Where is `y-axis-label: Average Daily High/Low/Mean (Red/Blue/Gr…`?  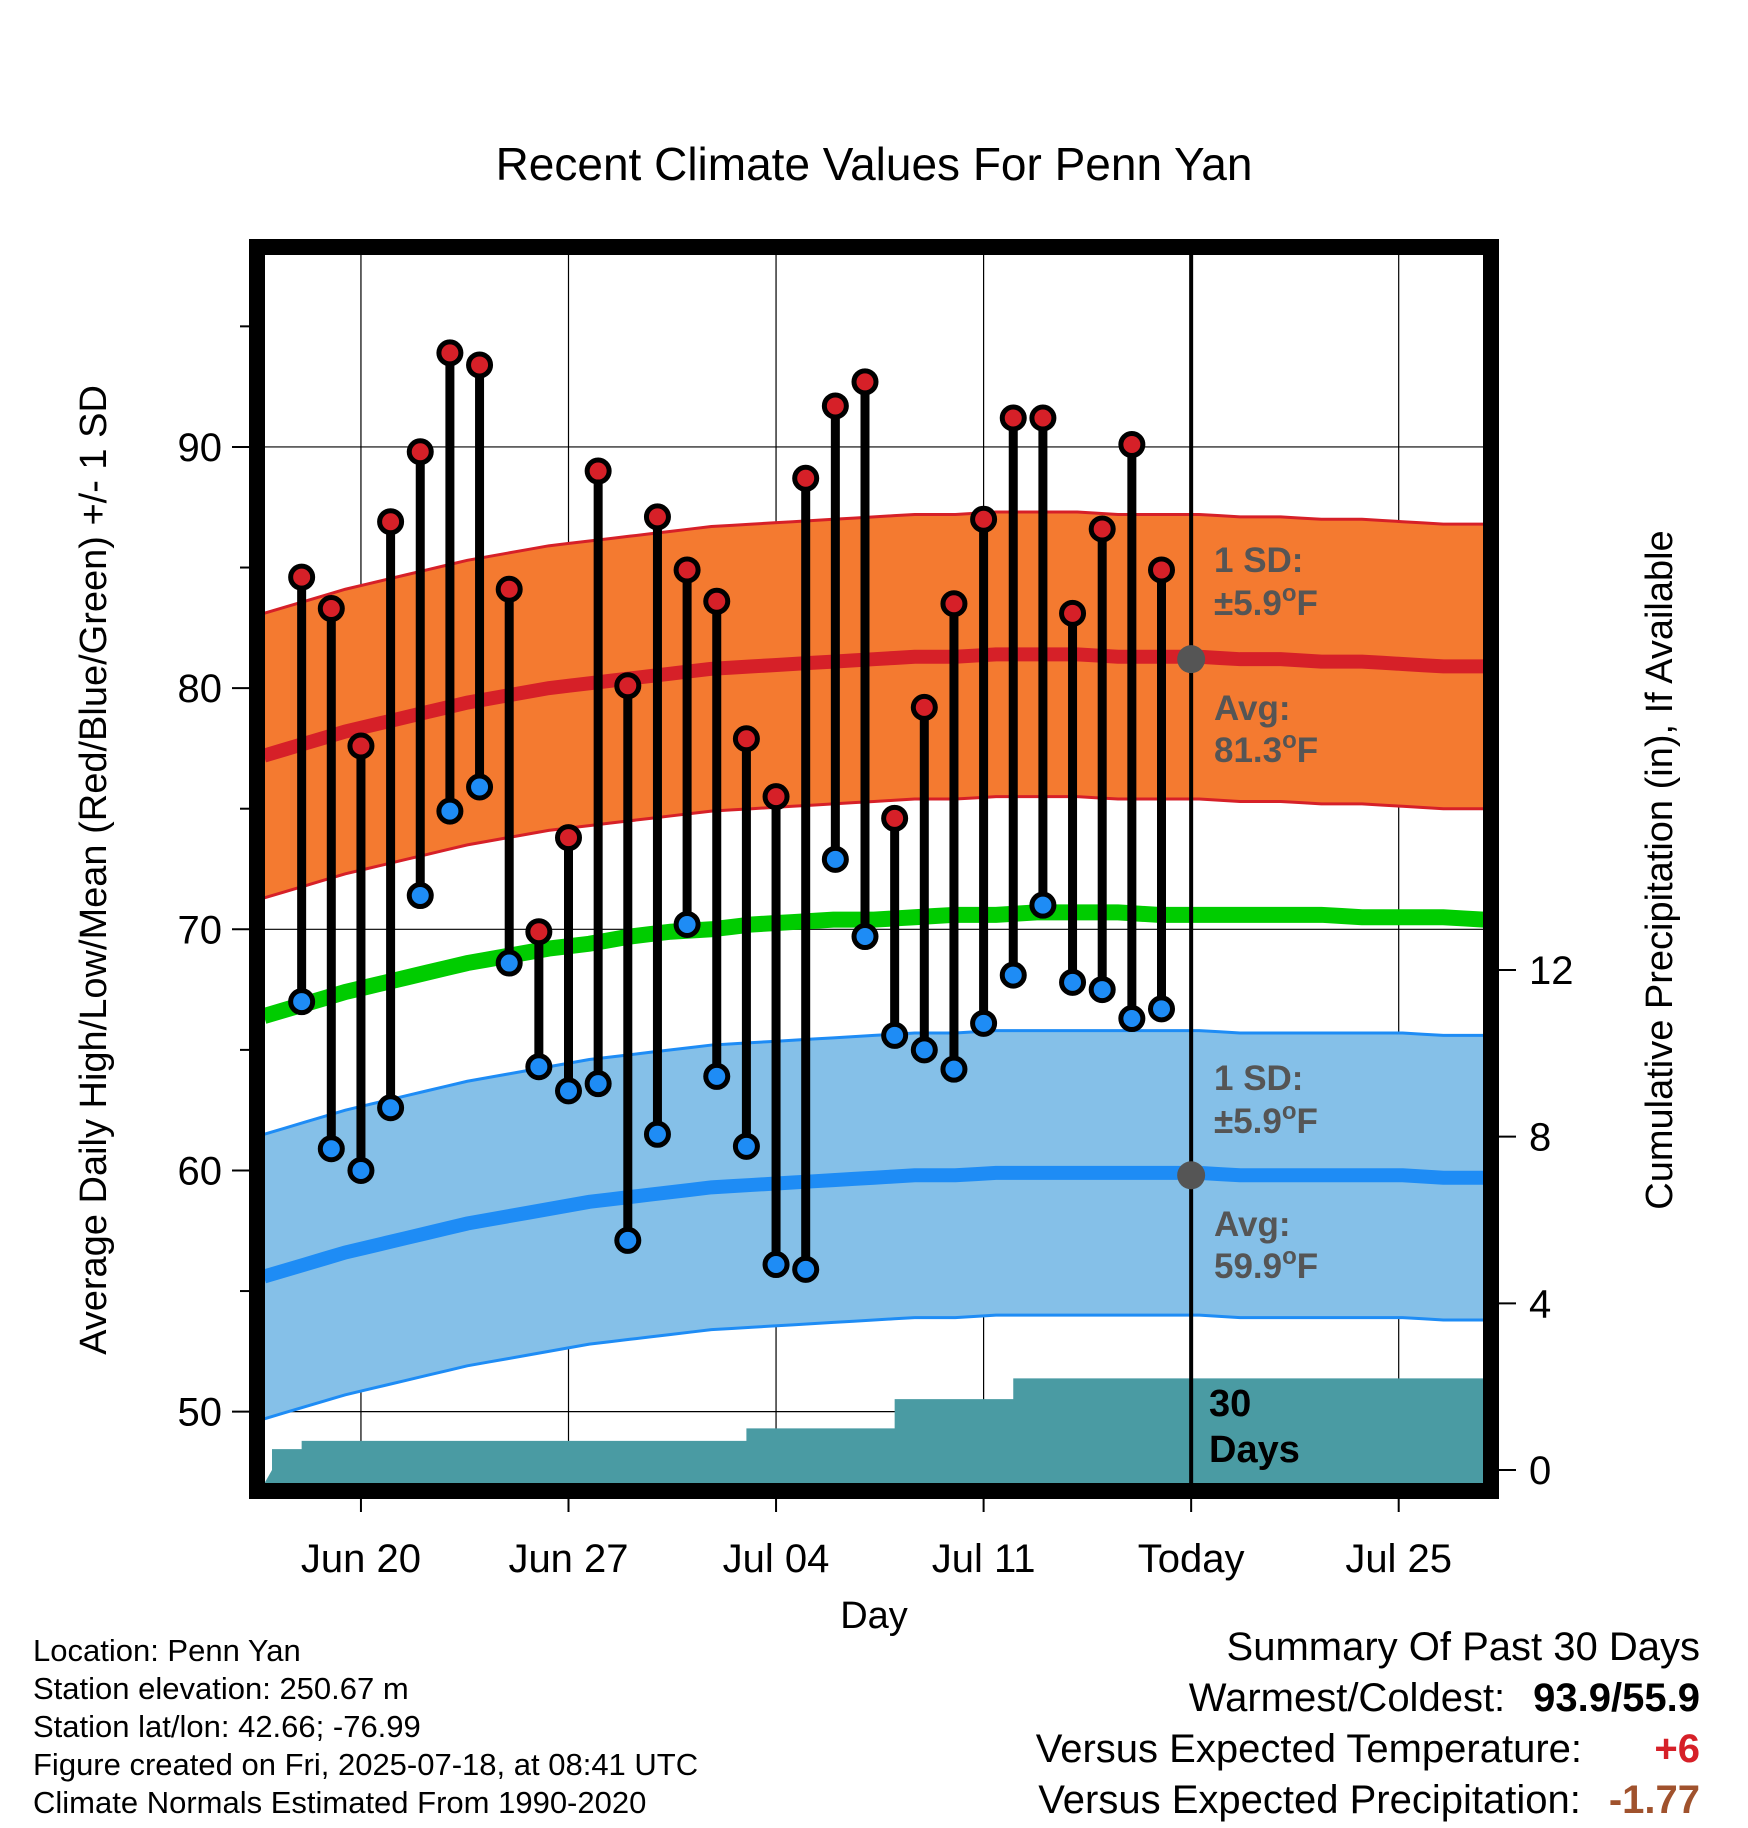
y-axis-label: Average Daily High/Low/Mean (Red/Blue/Gr… is located at coordinates (94, 870).